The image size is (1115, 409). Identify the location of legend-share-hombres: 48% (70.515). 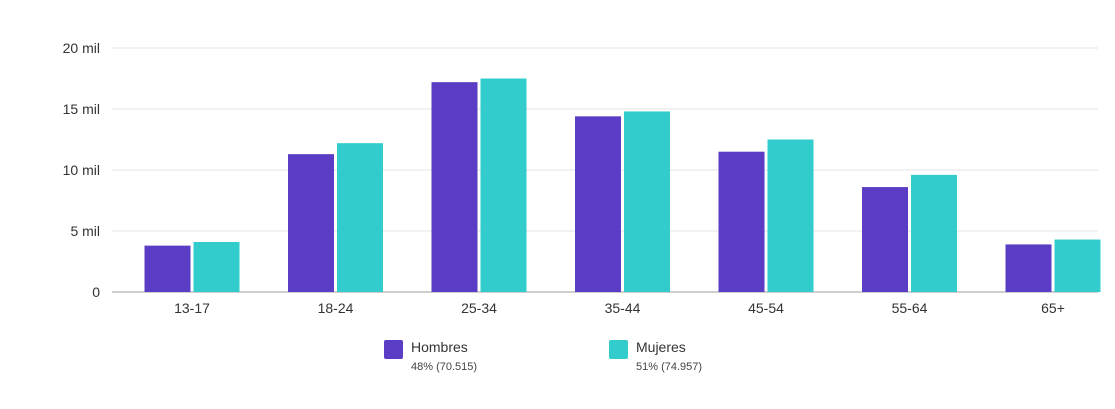
(444, 367).